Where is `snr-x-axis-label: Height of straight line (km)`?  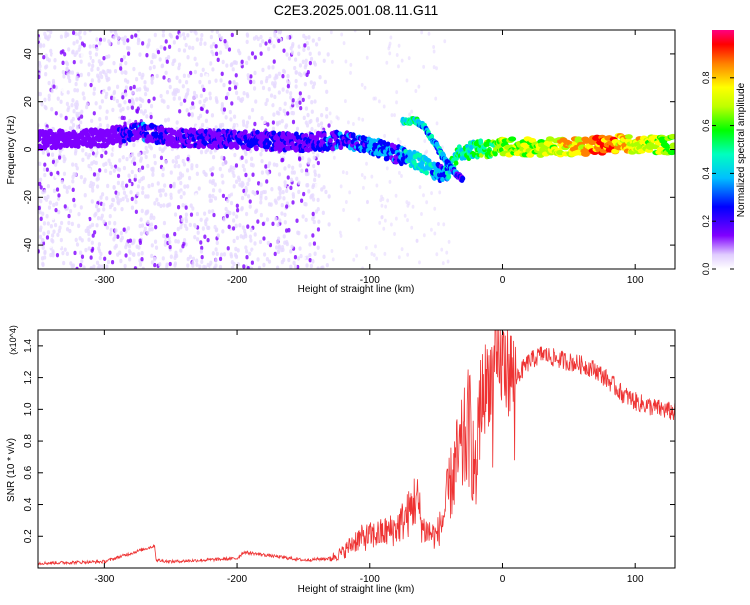
snr-x-axis-label: Height of straight line (km) is located at coordinates (356, 589).